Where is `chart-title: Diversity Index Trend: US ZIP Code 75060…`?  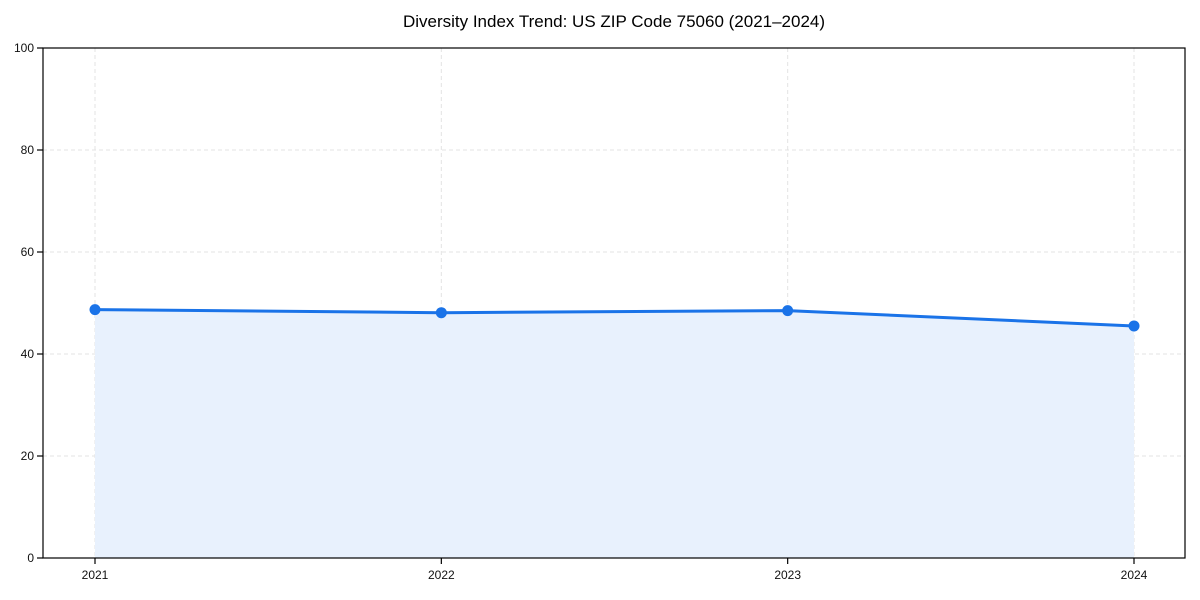
chart-title: Diversity Index Trend: US ZIP Code 75060… is located at coordinates (614, 21).